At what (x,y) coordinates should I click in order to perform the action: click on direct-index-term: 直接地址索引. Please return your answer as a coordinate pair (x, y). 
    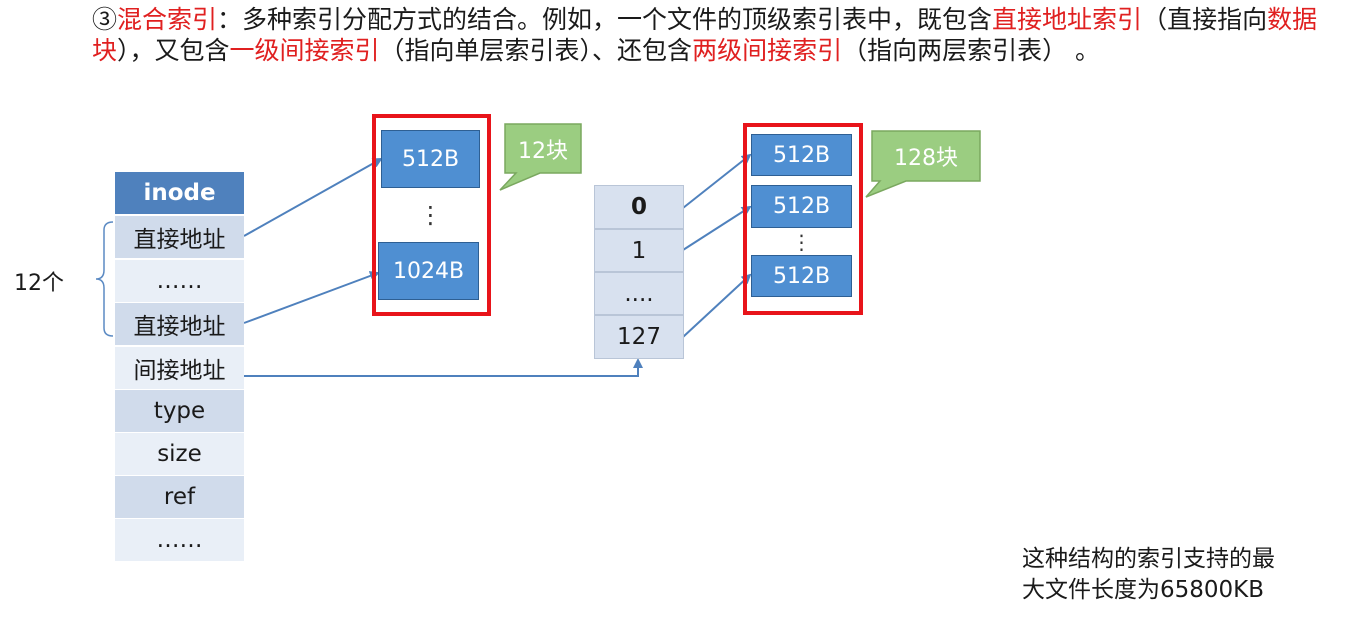
    Looking at the image, I should click on (1067, 19).